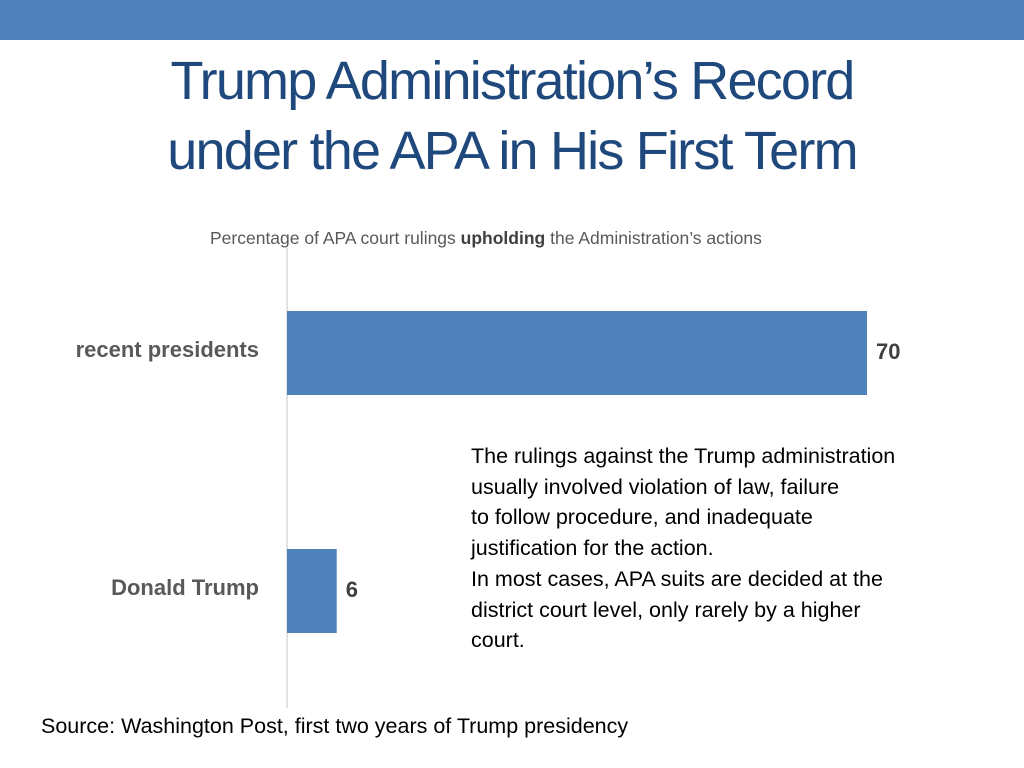  Describe the element at coordinates (642, 517) in the screenshot. I see `note-line: to follow procedure, and inadequate` at that location.